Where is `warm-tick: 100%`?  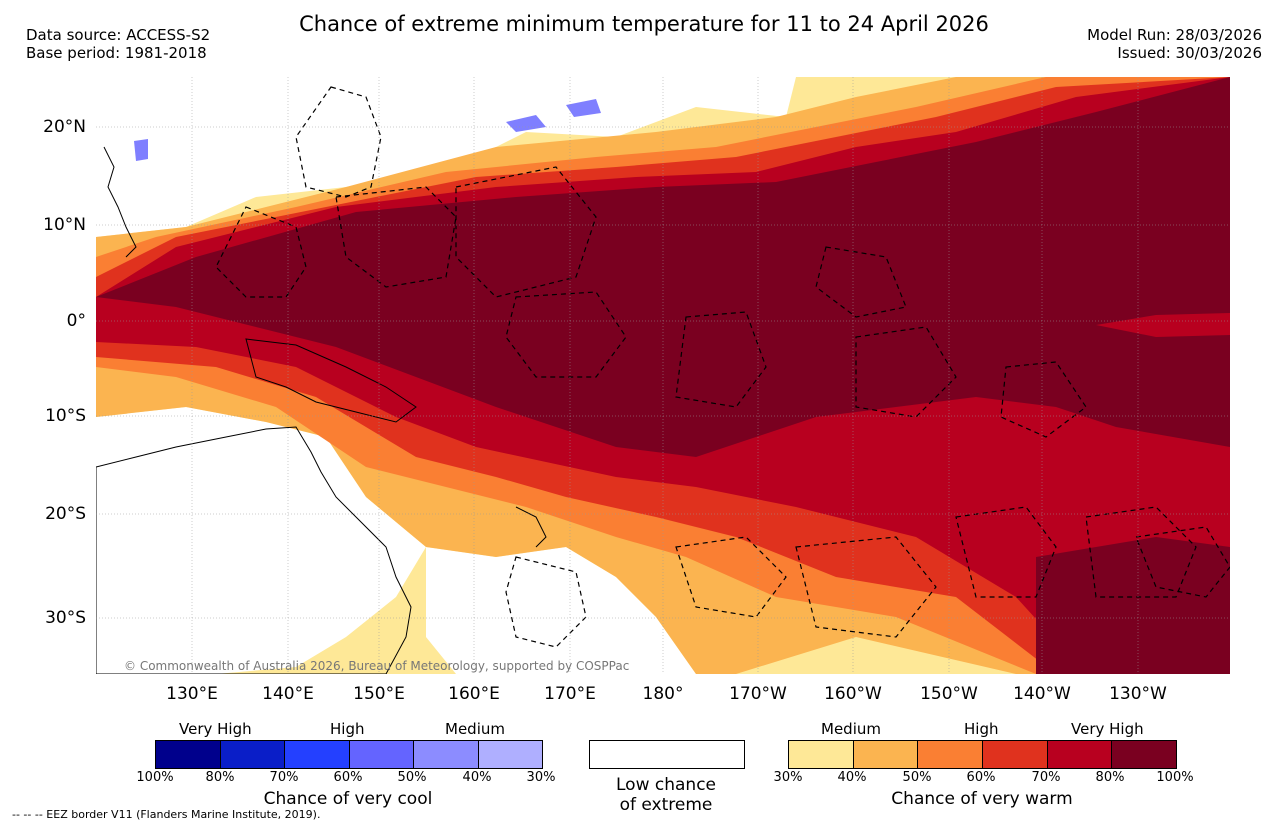 warm-tick: 100% is located at coordinates (1175, 777).